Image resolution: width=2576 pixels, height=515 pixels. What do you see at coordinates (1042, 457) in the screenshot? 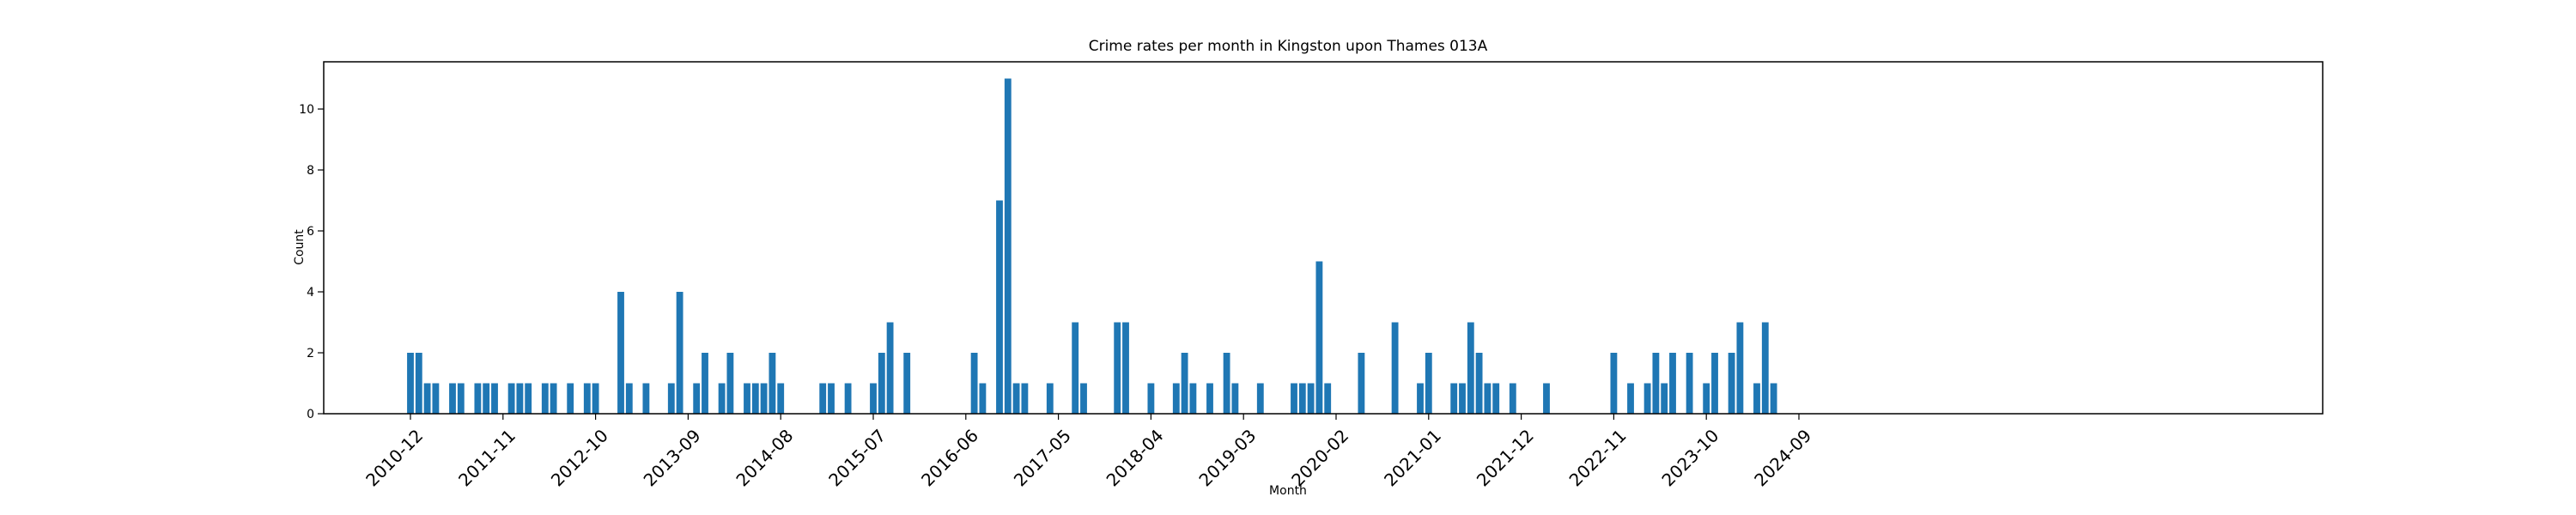
I see `x-tick-label: 2017-05` at bounding box center [1042, 457].